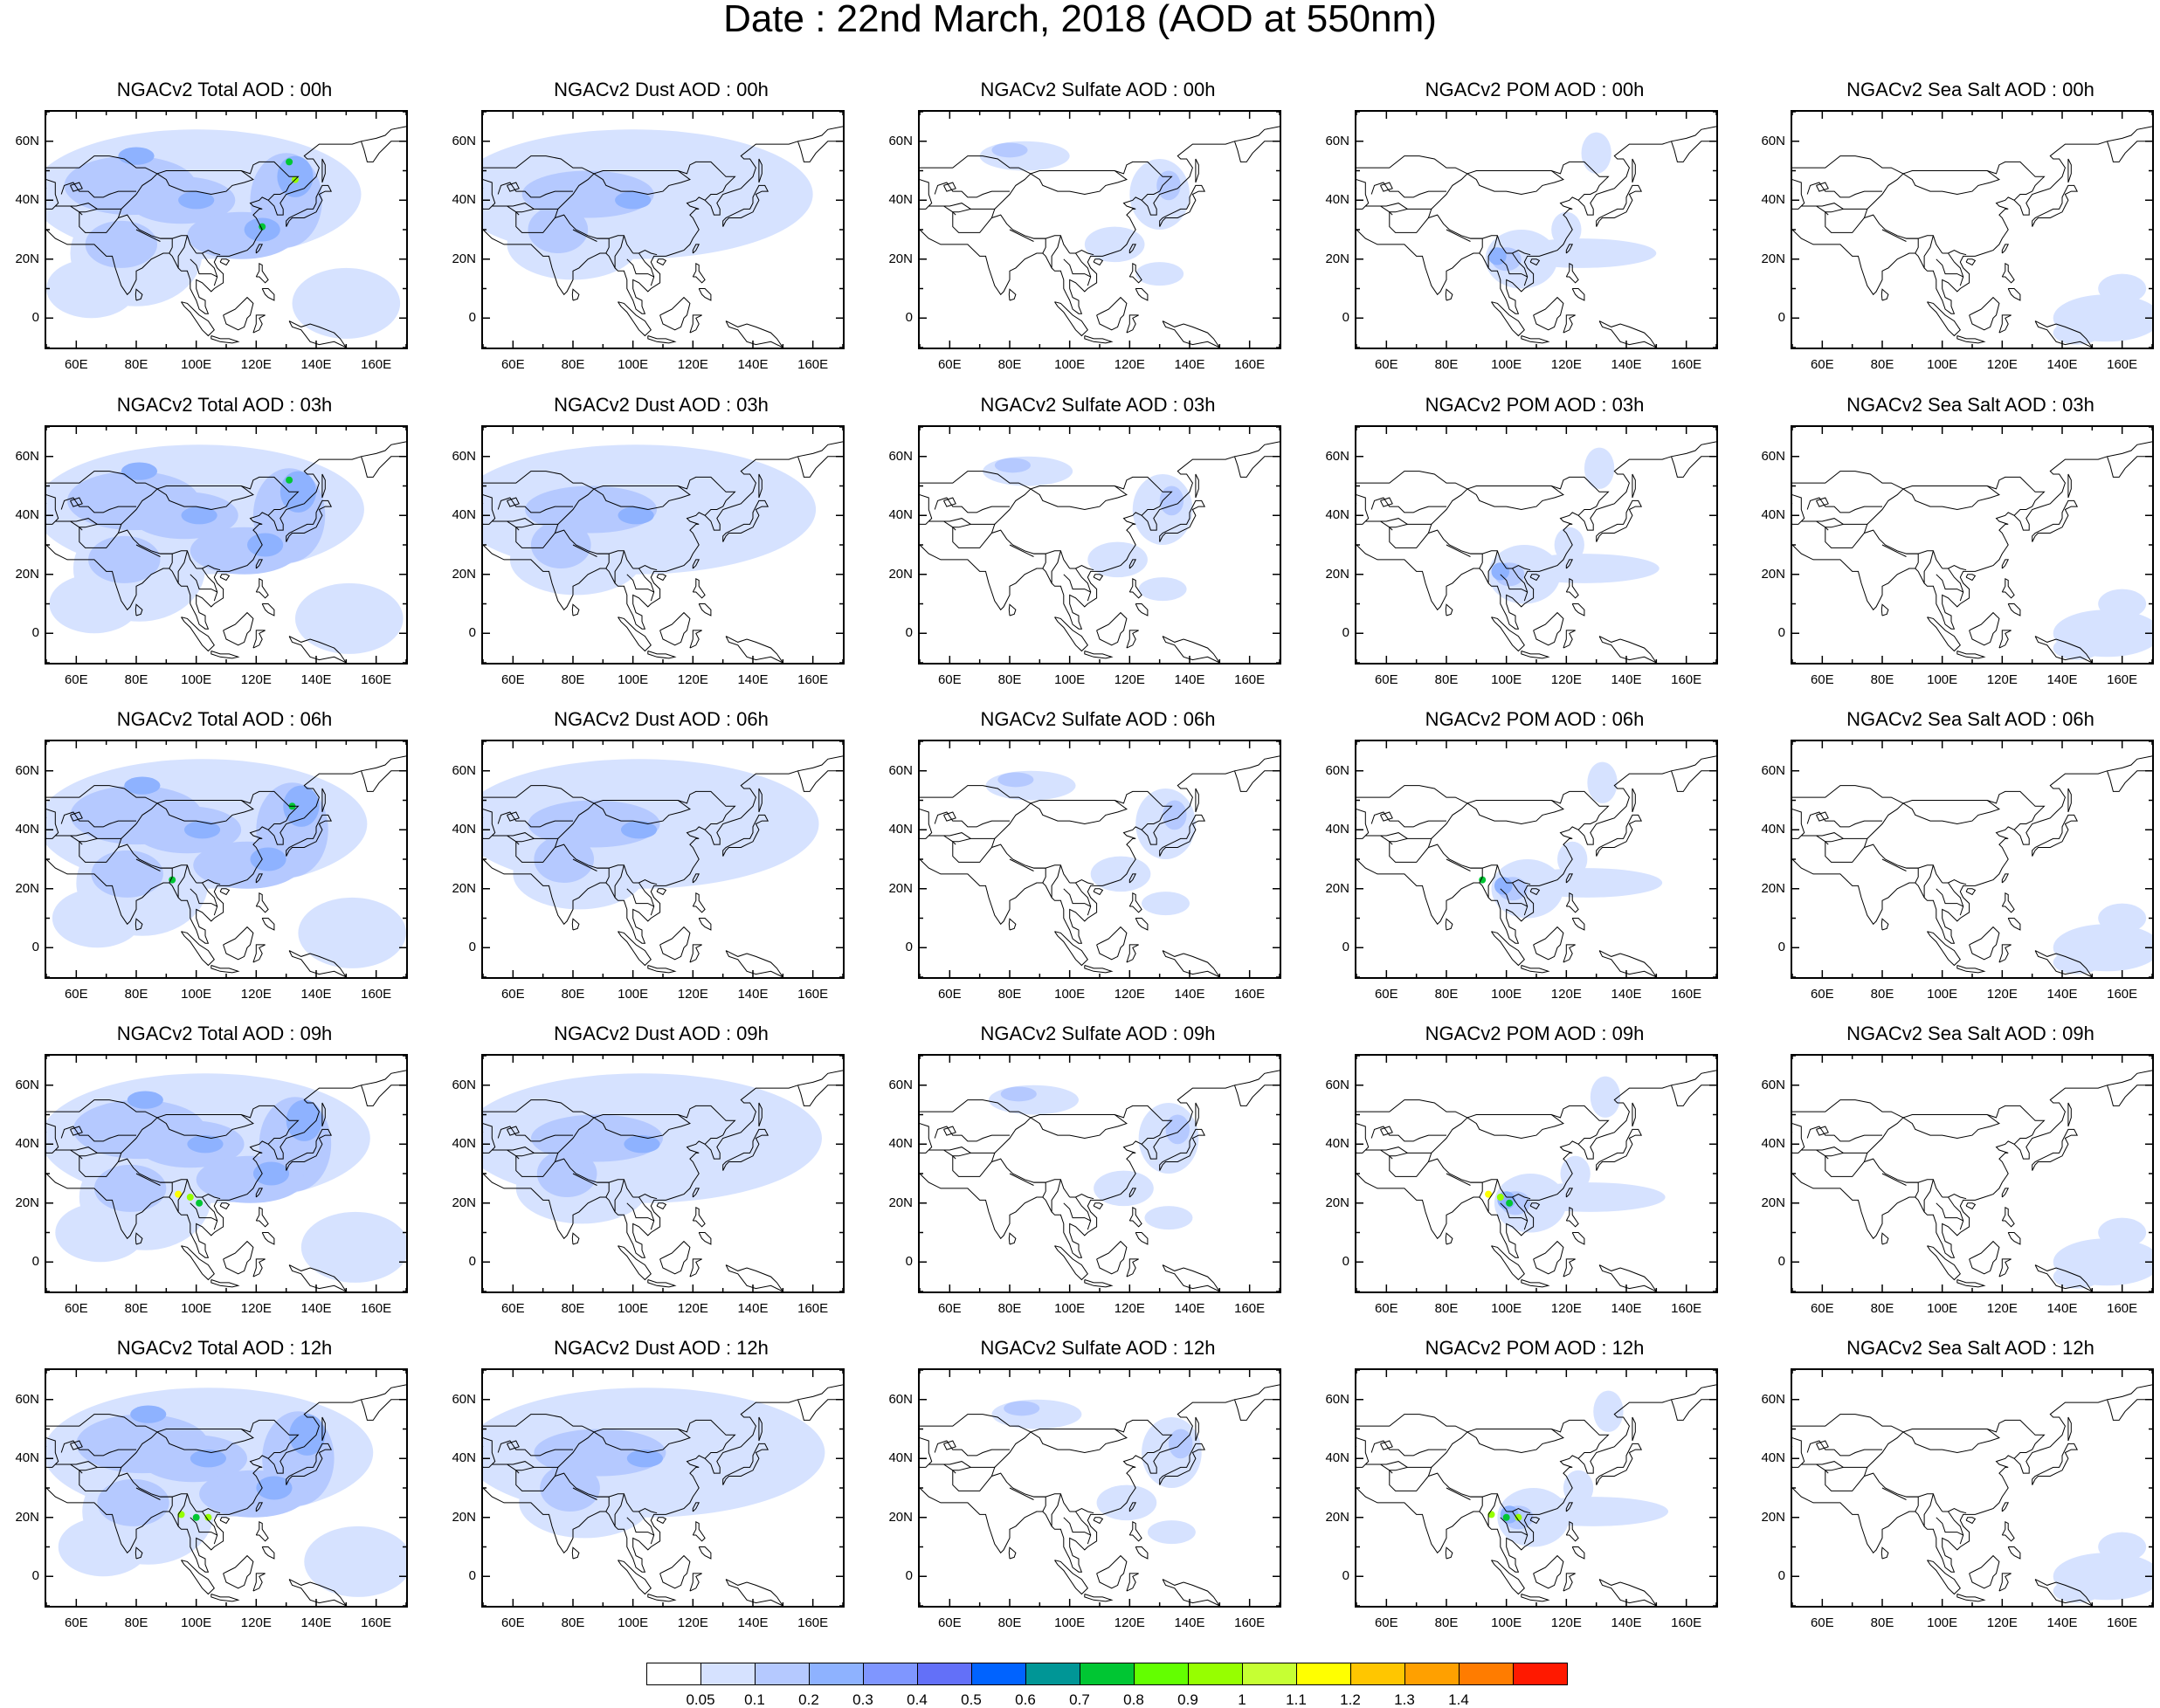 The width and height of the screenshot is (2160, 1708). I want to click on map-plot-area, so click(1099, 859).